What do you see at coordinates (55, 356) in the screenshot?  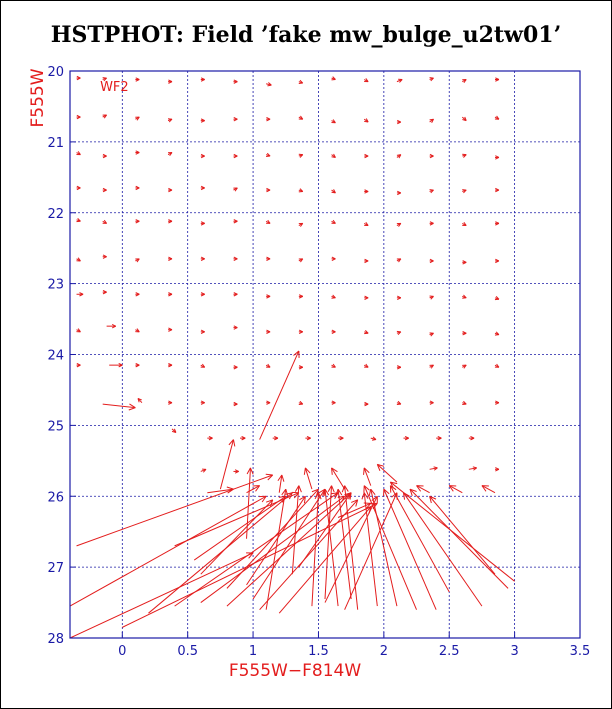 I see `y-tick-label: 24` at bounding box center [55, 356].